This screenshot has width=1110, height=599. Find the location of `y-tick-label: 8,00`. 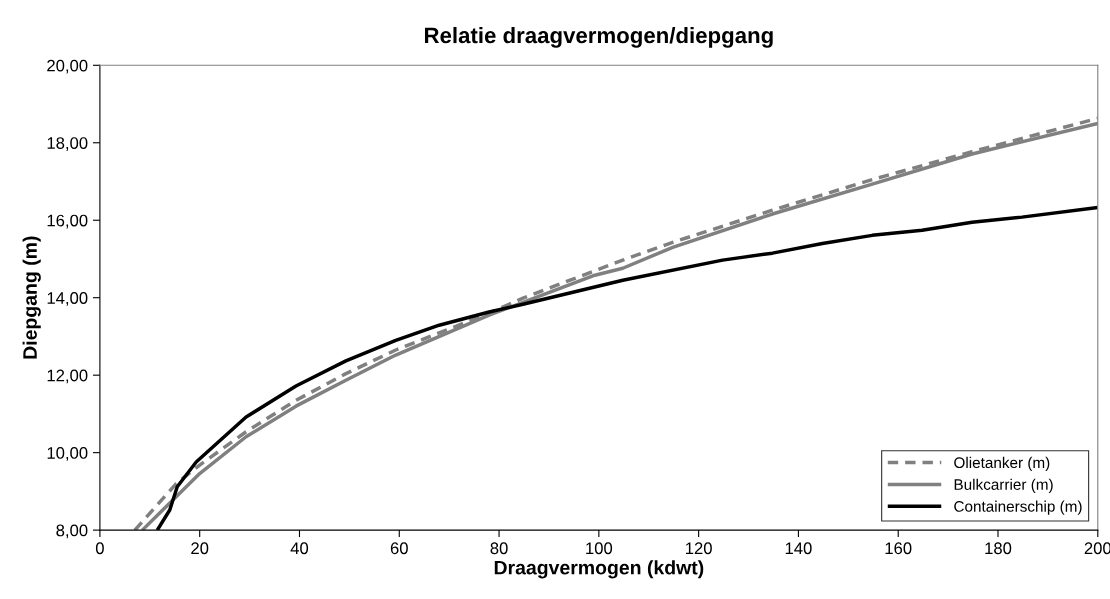

y-tick-label: 8,00 is located at coordinates (72, 531).